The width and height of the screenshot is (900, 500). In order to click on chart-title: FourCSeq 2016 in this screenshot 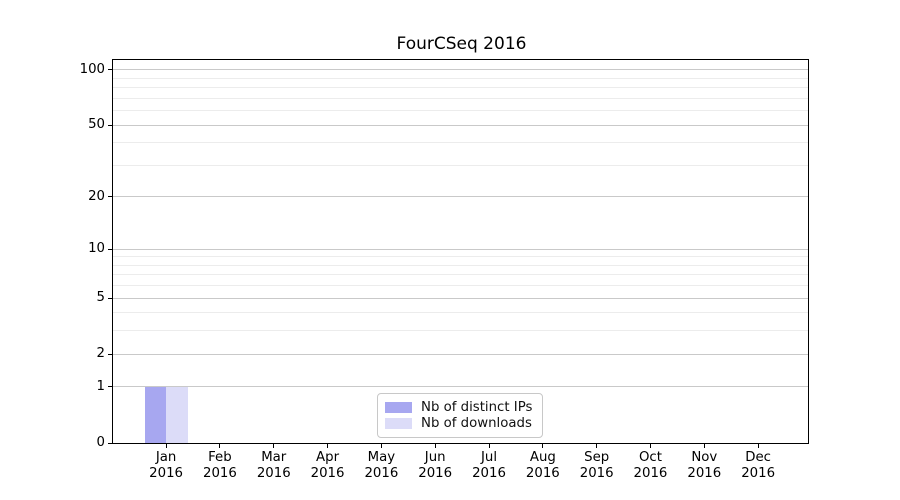, I will do `click(461, 44)`.